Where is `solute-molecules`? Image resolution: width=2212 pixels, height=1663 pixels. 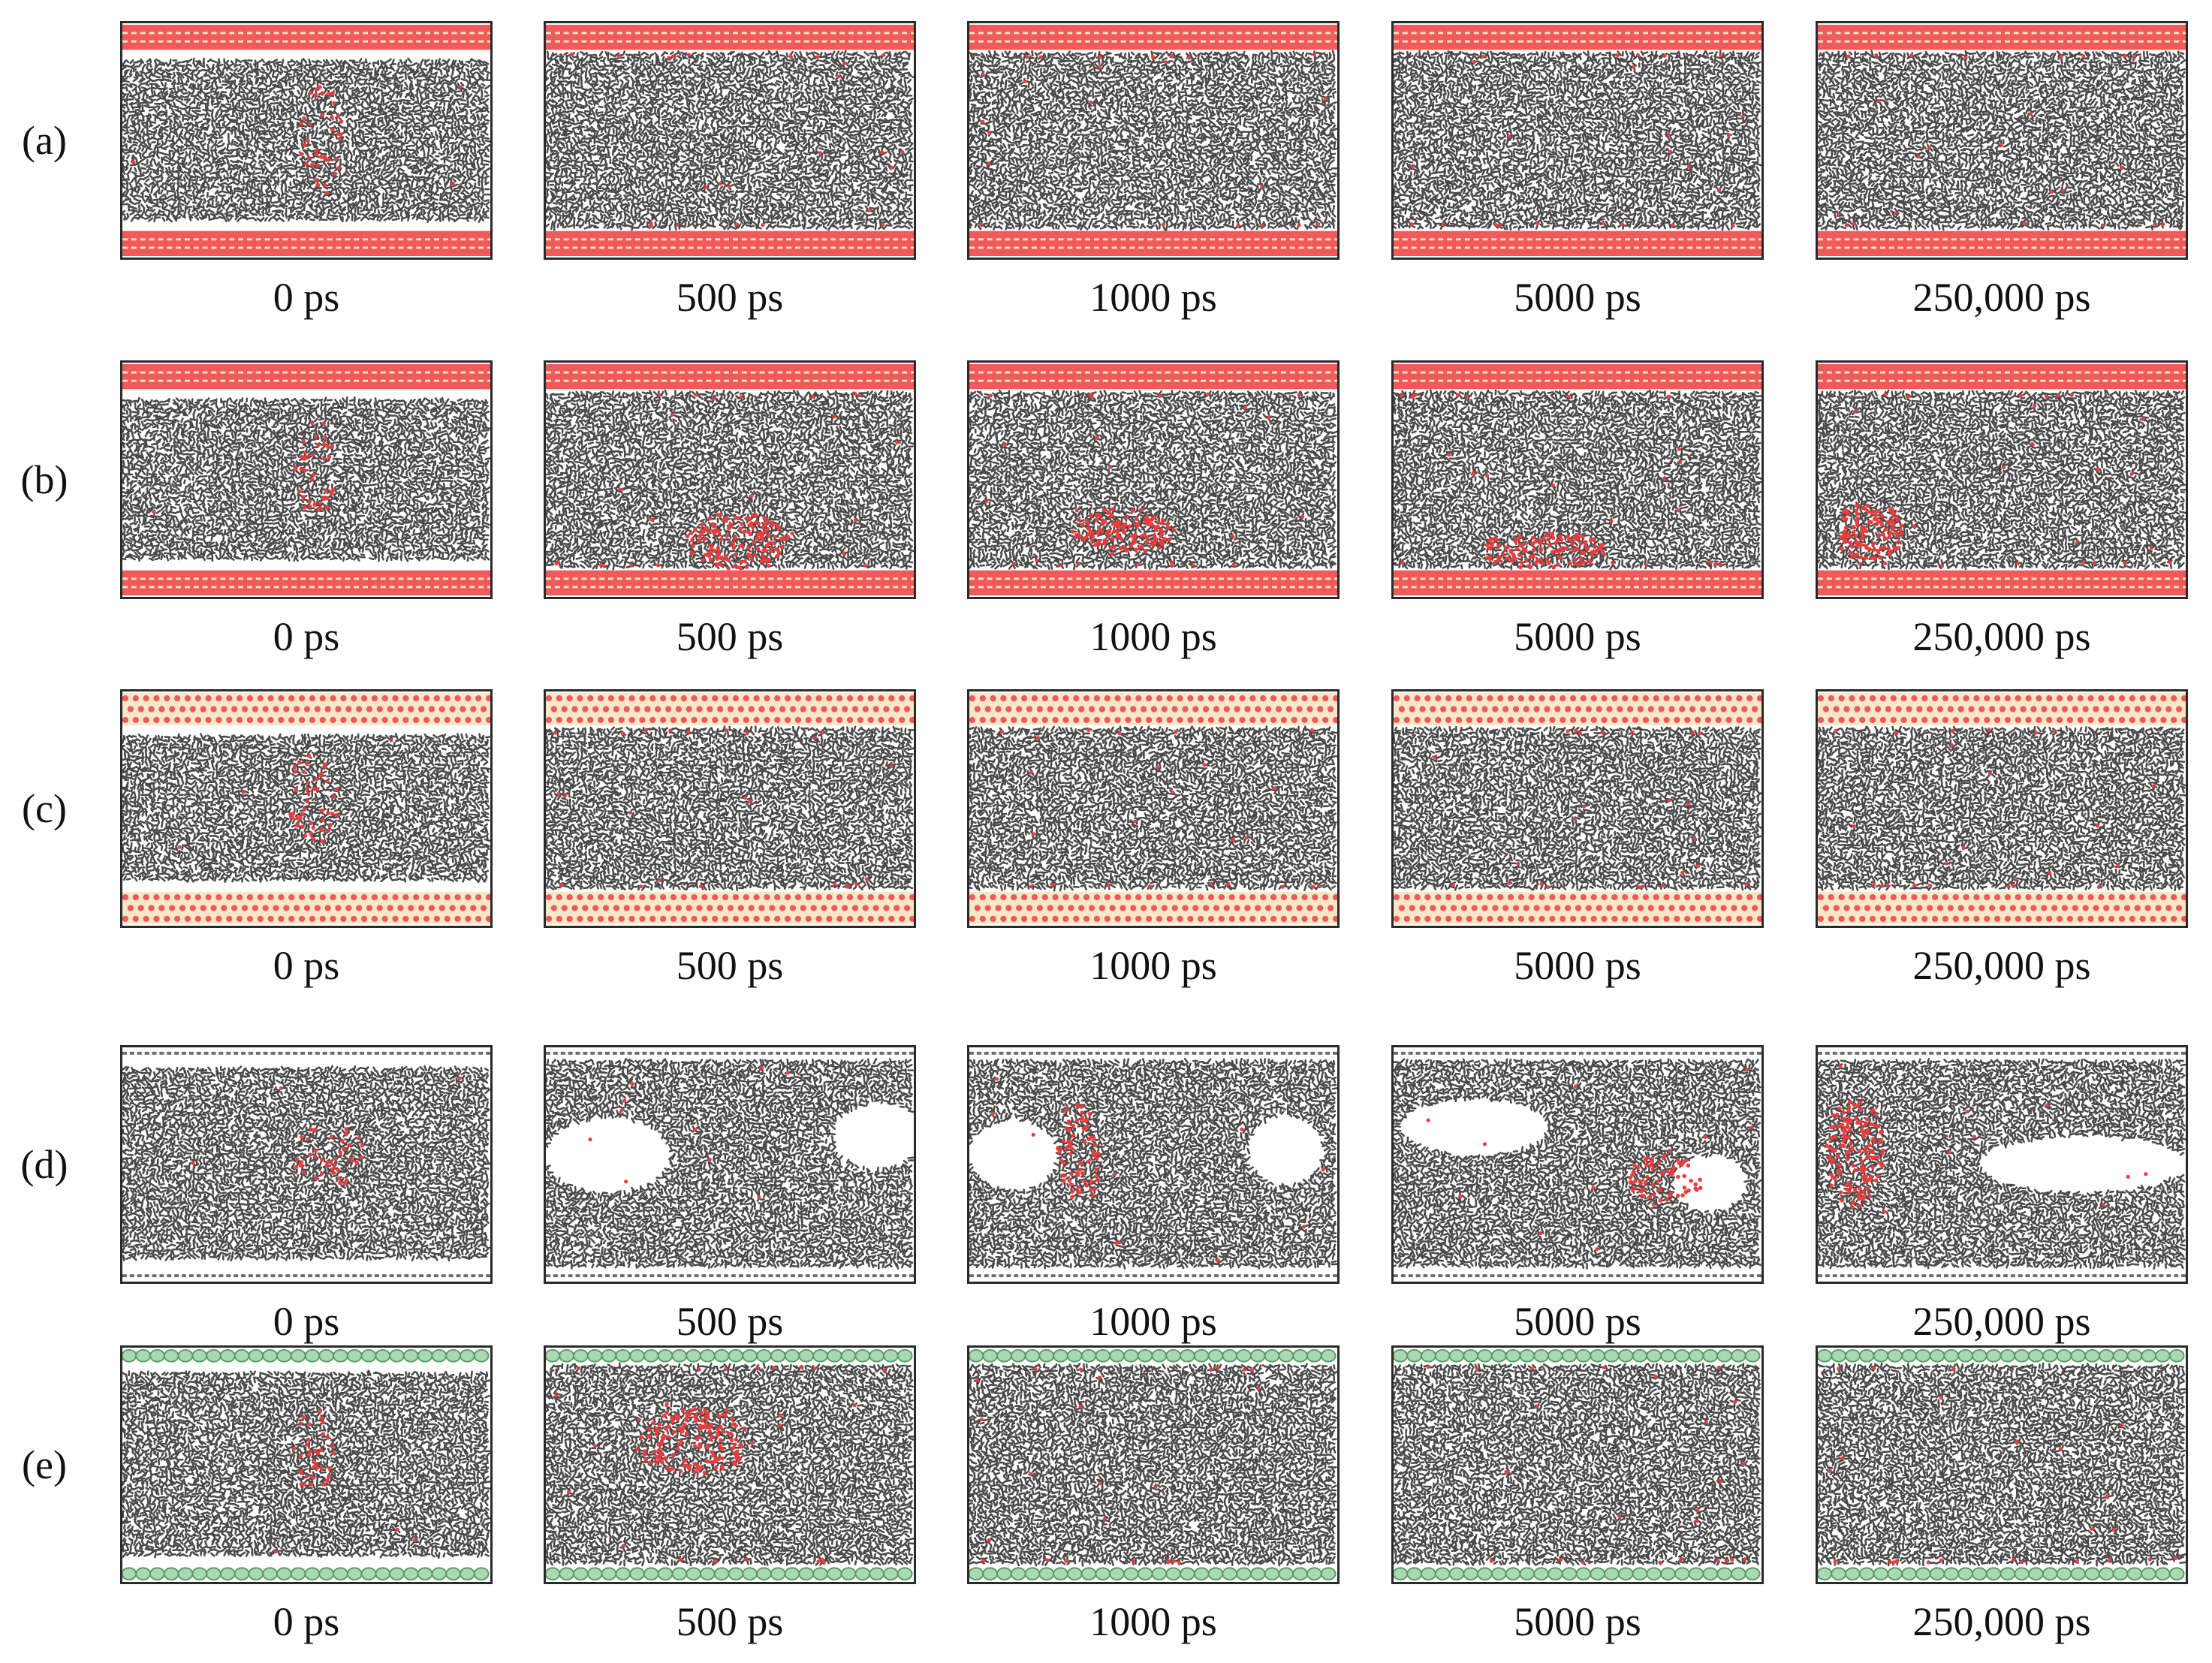
solute-molecules is located at coordinates (1986, 1138).